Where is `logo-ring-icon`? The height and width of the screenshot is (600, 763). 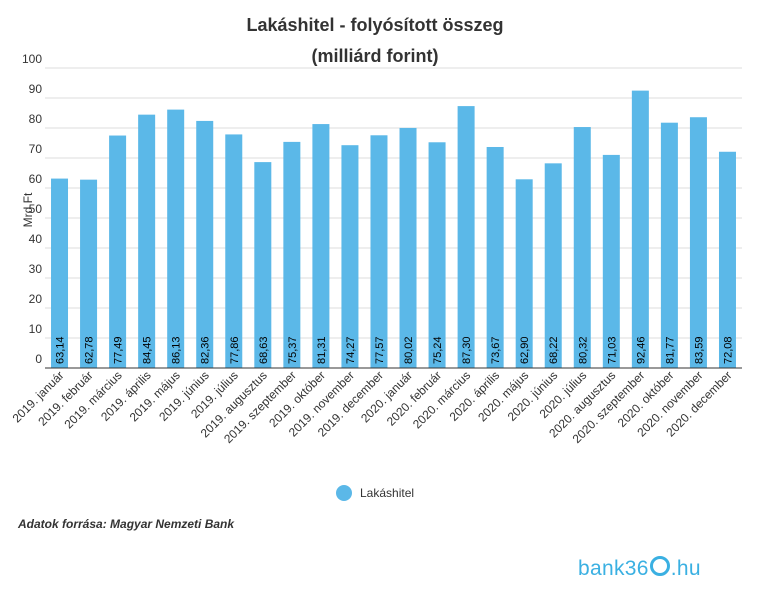
logo-ring-icon is located at coordinates (659, 566).